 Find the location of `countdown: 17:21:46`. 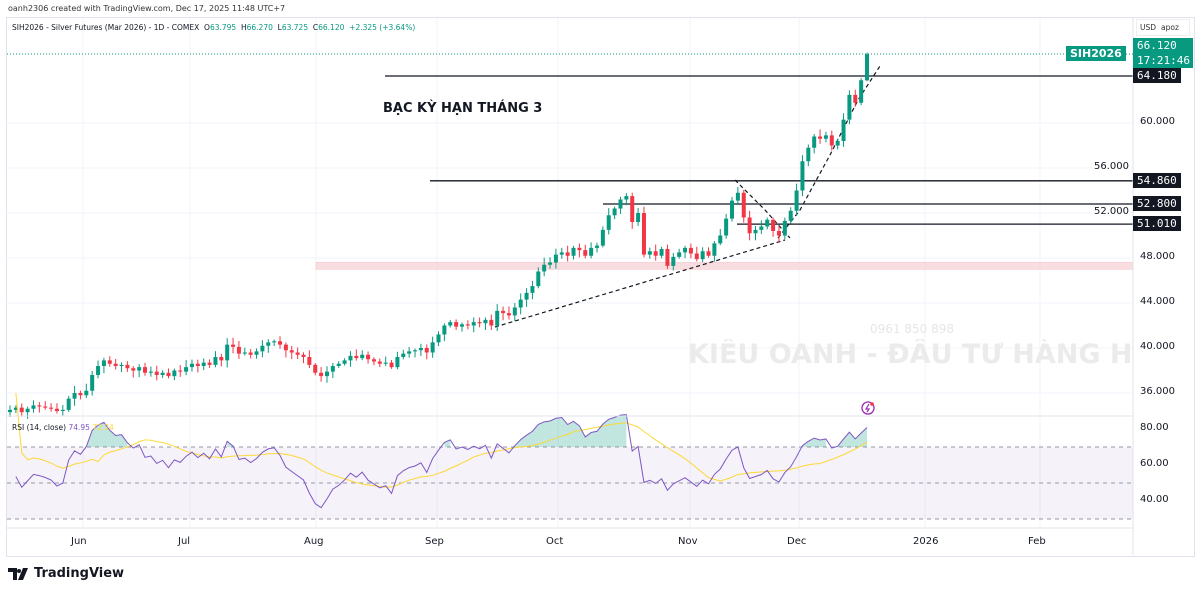

countdown: 17:21:46 is located at coordinates (1163, 60).